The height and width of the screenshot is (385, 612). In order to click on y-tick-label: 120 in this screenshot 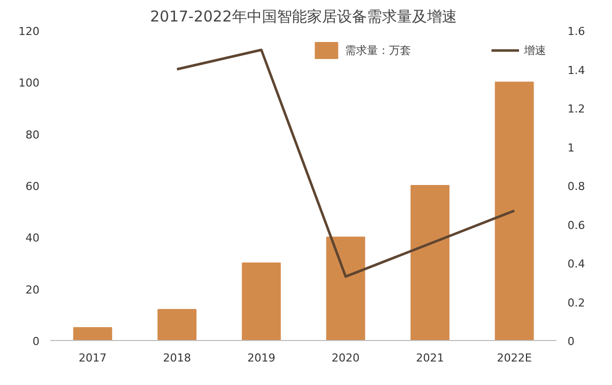, I will do `click(29, 31)`.